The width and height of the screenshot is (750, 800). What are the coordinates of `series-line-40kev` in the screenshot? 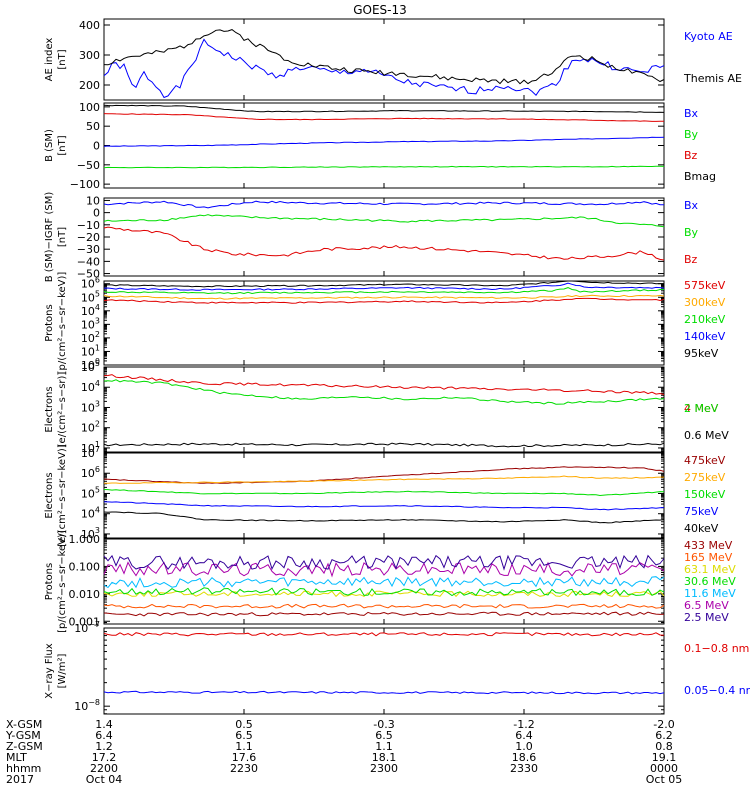 It's located at (384, 517).